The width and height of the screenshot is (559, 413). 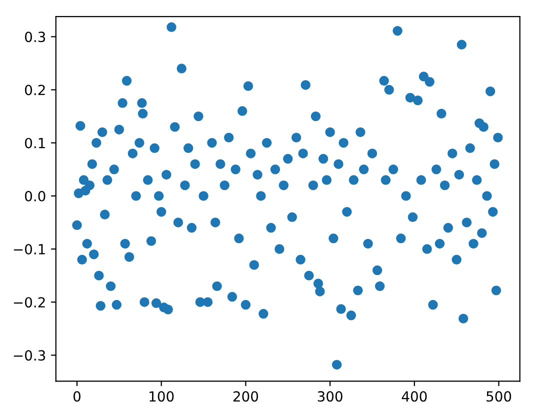 What do you see at coordinates (162, 396) in the screenshot?
I see `x-tick-label: 100` at bounding box center [162, 396].